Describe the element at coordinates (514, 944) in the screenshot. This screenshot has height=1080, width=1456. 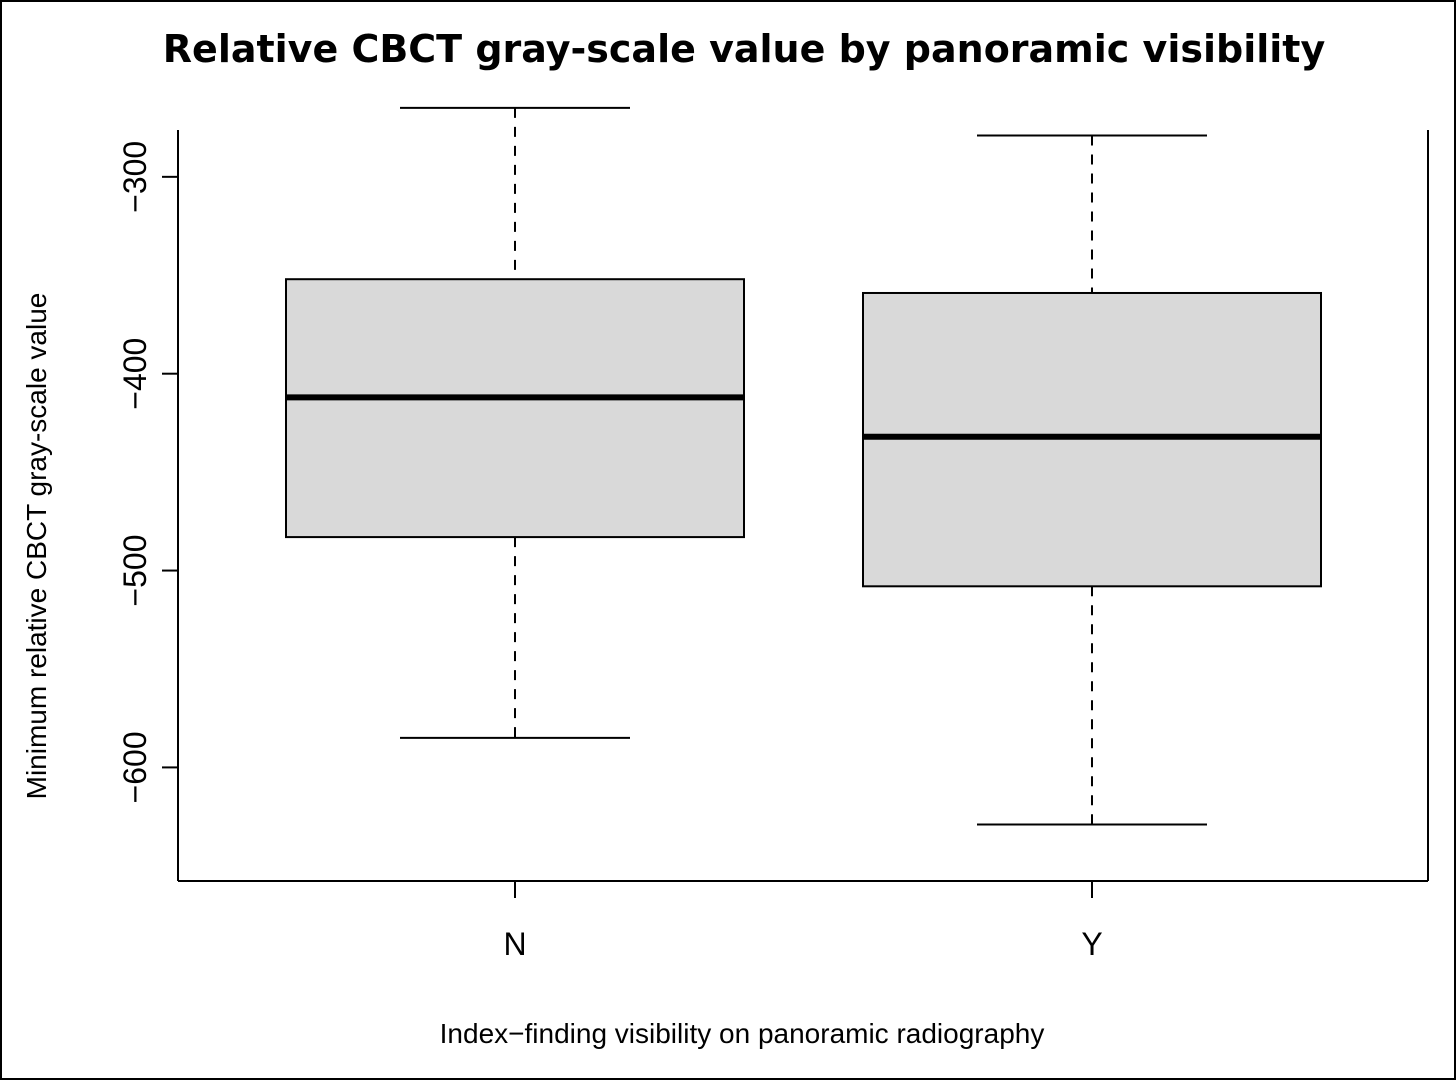
I see `x-tick-label-N: N` at that location.